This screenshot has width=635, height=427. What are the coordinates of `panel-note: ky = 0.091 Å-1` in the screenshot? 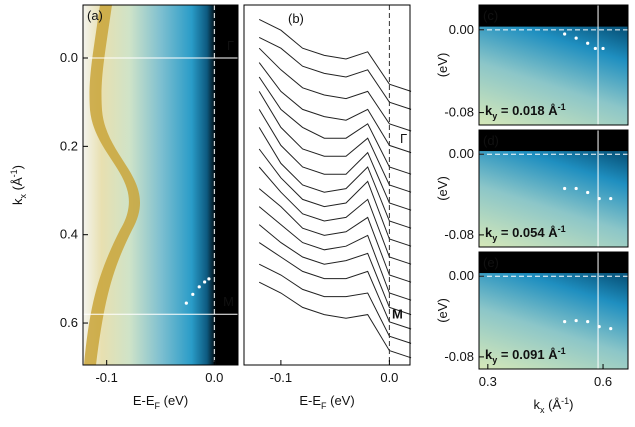 It's located at (525, 355).